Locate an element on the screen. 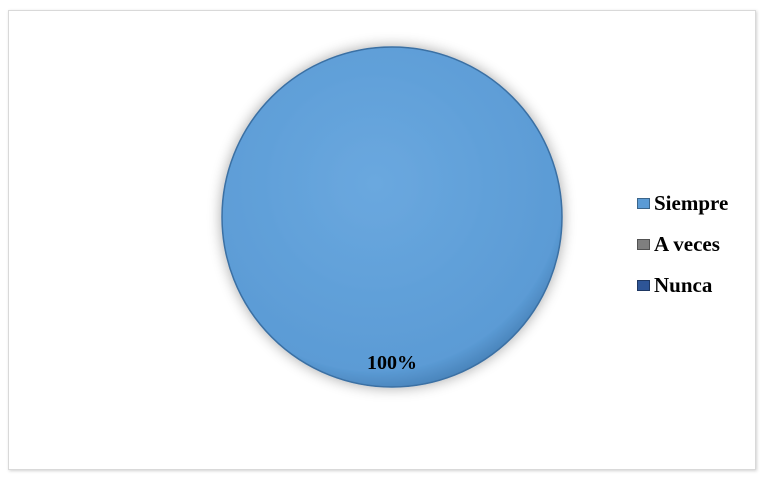 Image resolution: width=762 pixels, height=477 pixels. legend-item-nunca: Nunca is located at coordinates (682, 285).